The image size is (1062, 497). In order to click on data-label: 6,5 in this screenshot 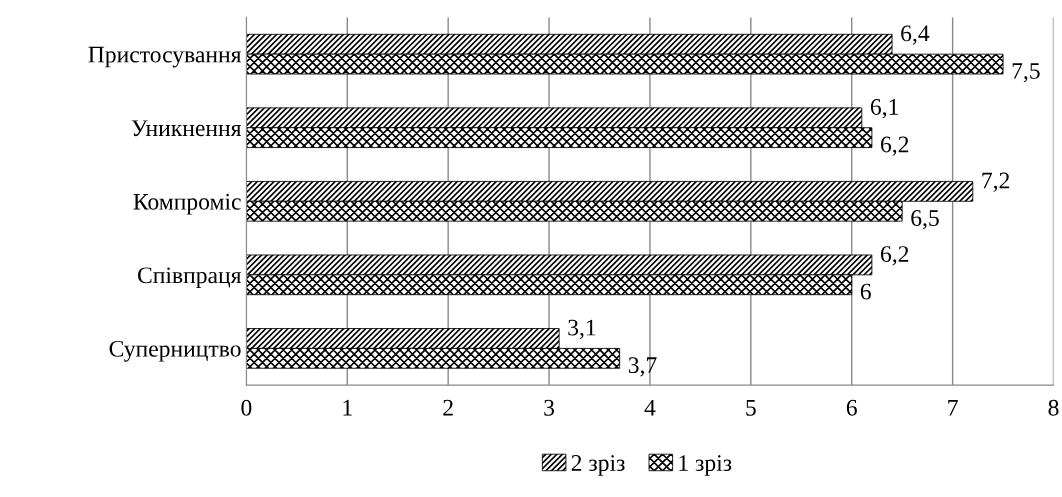, I will do `click(925, 220)`.